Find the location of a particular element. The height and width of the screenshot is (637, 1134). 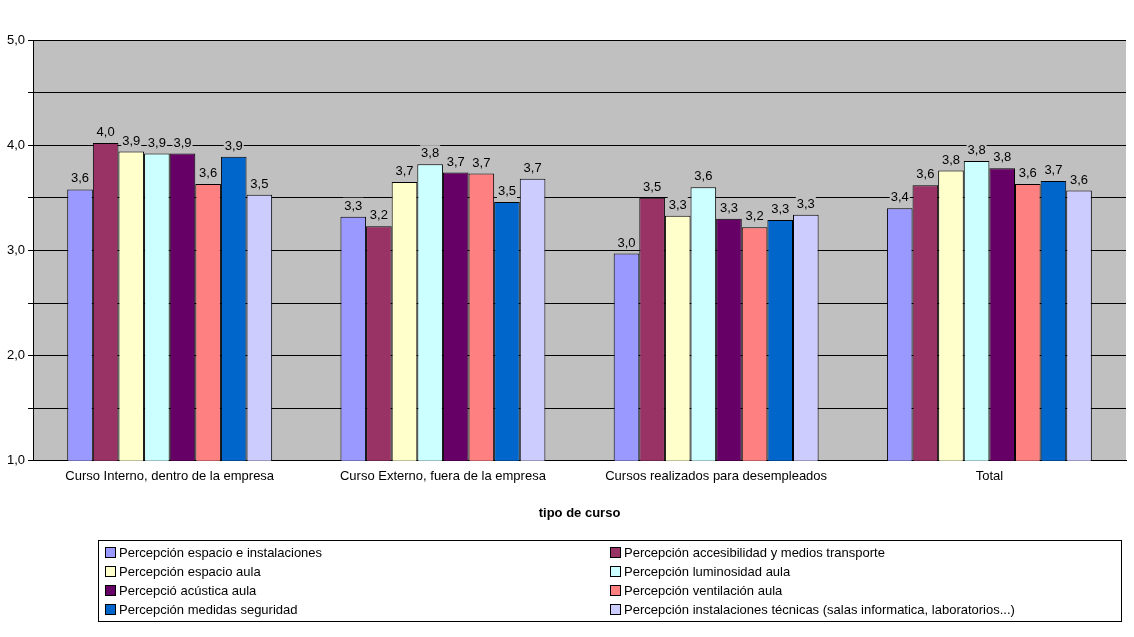

legend-label: Percepción espacio aula is located at coordinates (190, 571).